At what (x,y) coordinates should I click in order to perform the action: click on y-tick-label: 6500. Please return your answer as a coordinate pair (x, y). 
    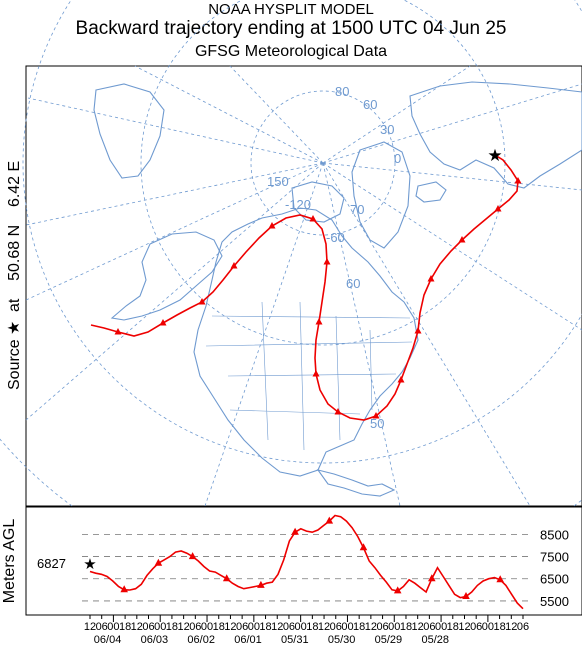
    Looking at the image, I should click on (554, 579).